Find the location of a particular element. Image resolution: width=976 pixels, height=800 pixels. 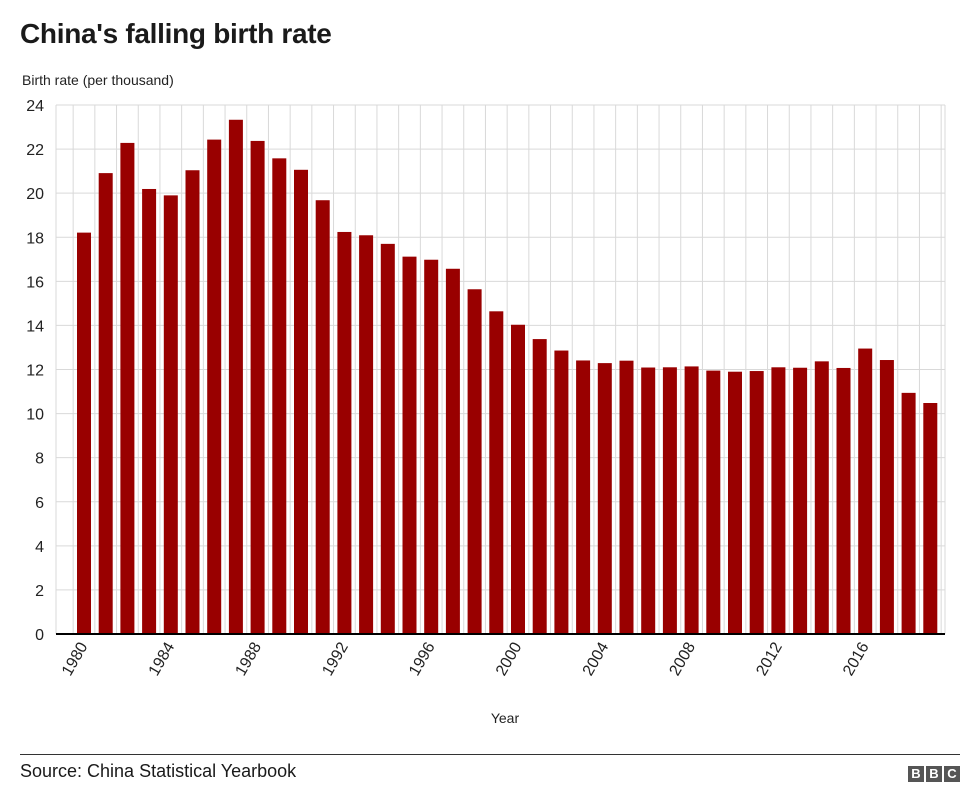

bar-1988 is located at coordinates (257, 387).